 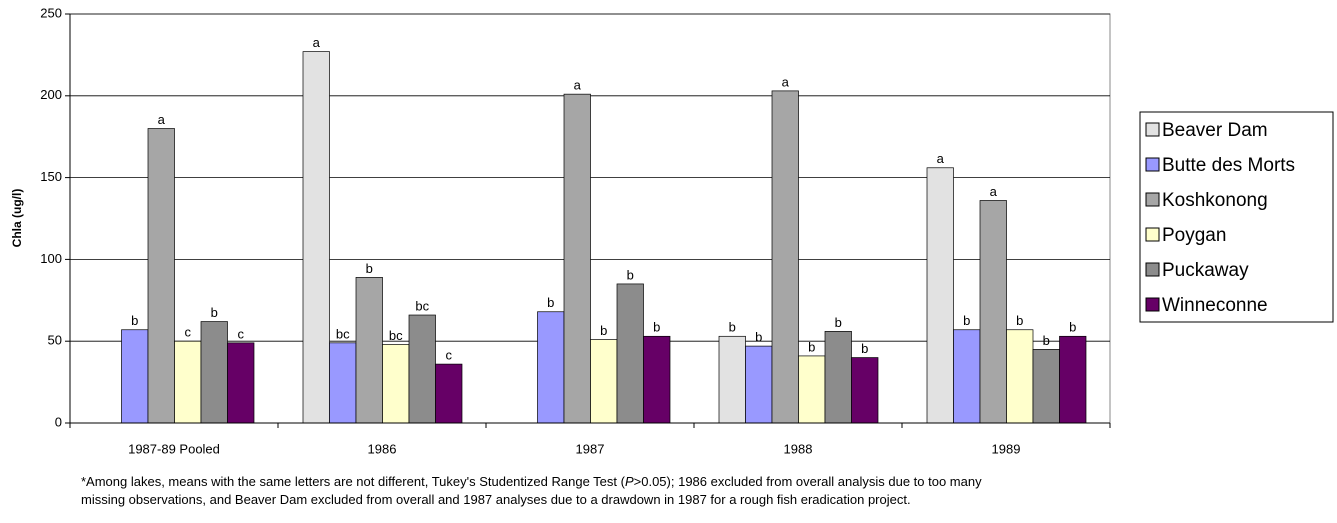 What do you see at coordinates (174, 448) in the screenshot?
I see `x-tick-label: 1987-89 Pooled` at bounding box center [174, 448].